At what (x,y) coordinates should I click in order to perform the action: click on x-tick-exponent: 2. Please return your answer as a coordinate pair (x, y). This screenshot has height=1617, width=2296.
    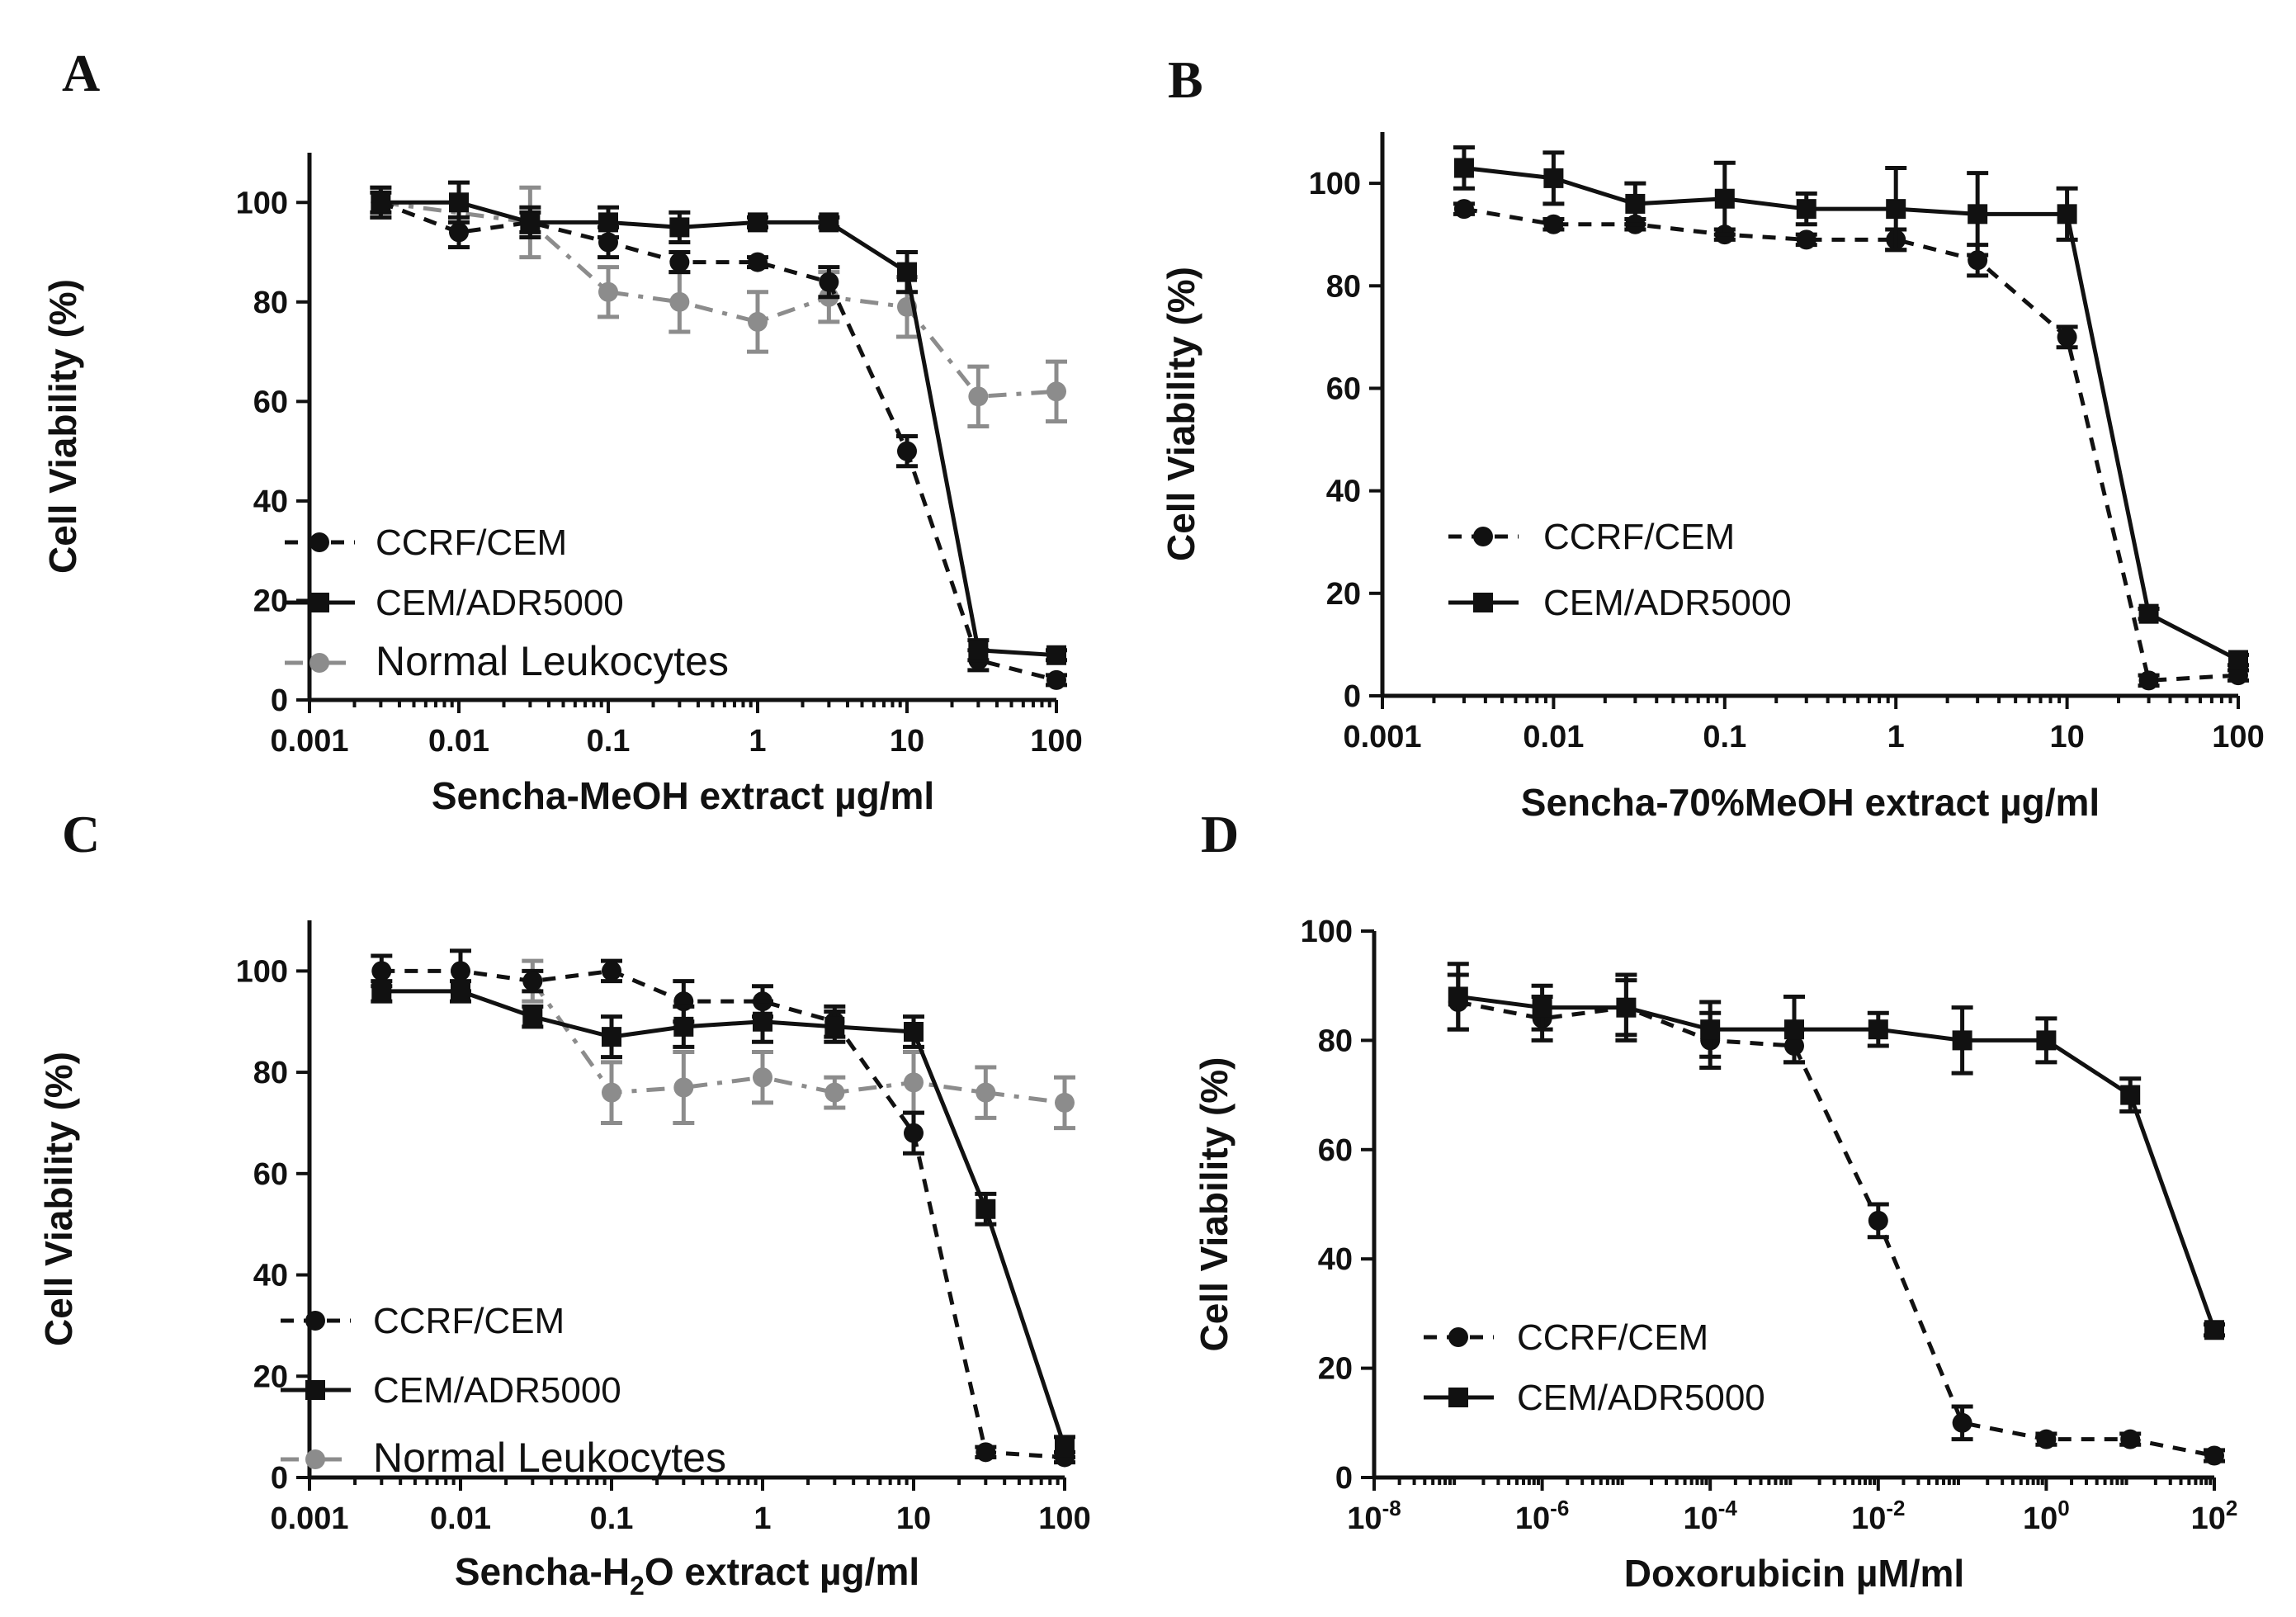
    Looking at the image, I should click on (2232, 1508).